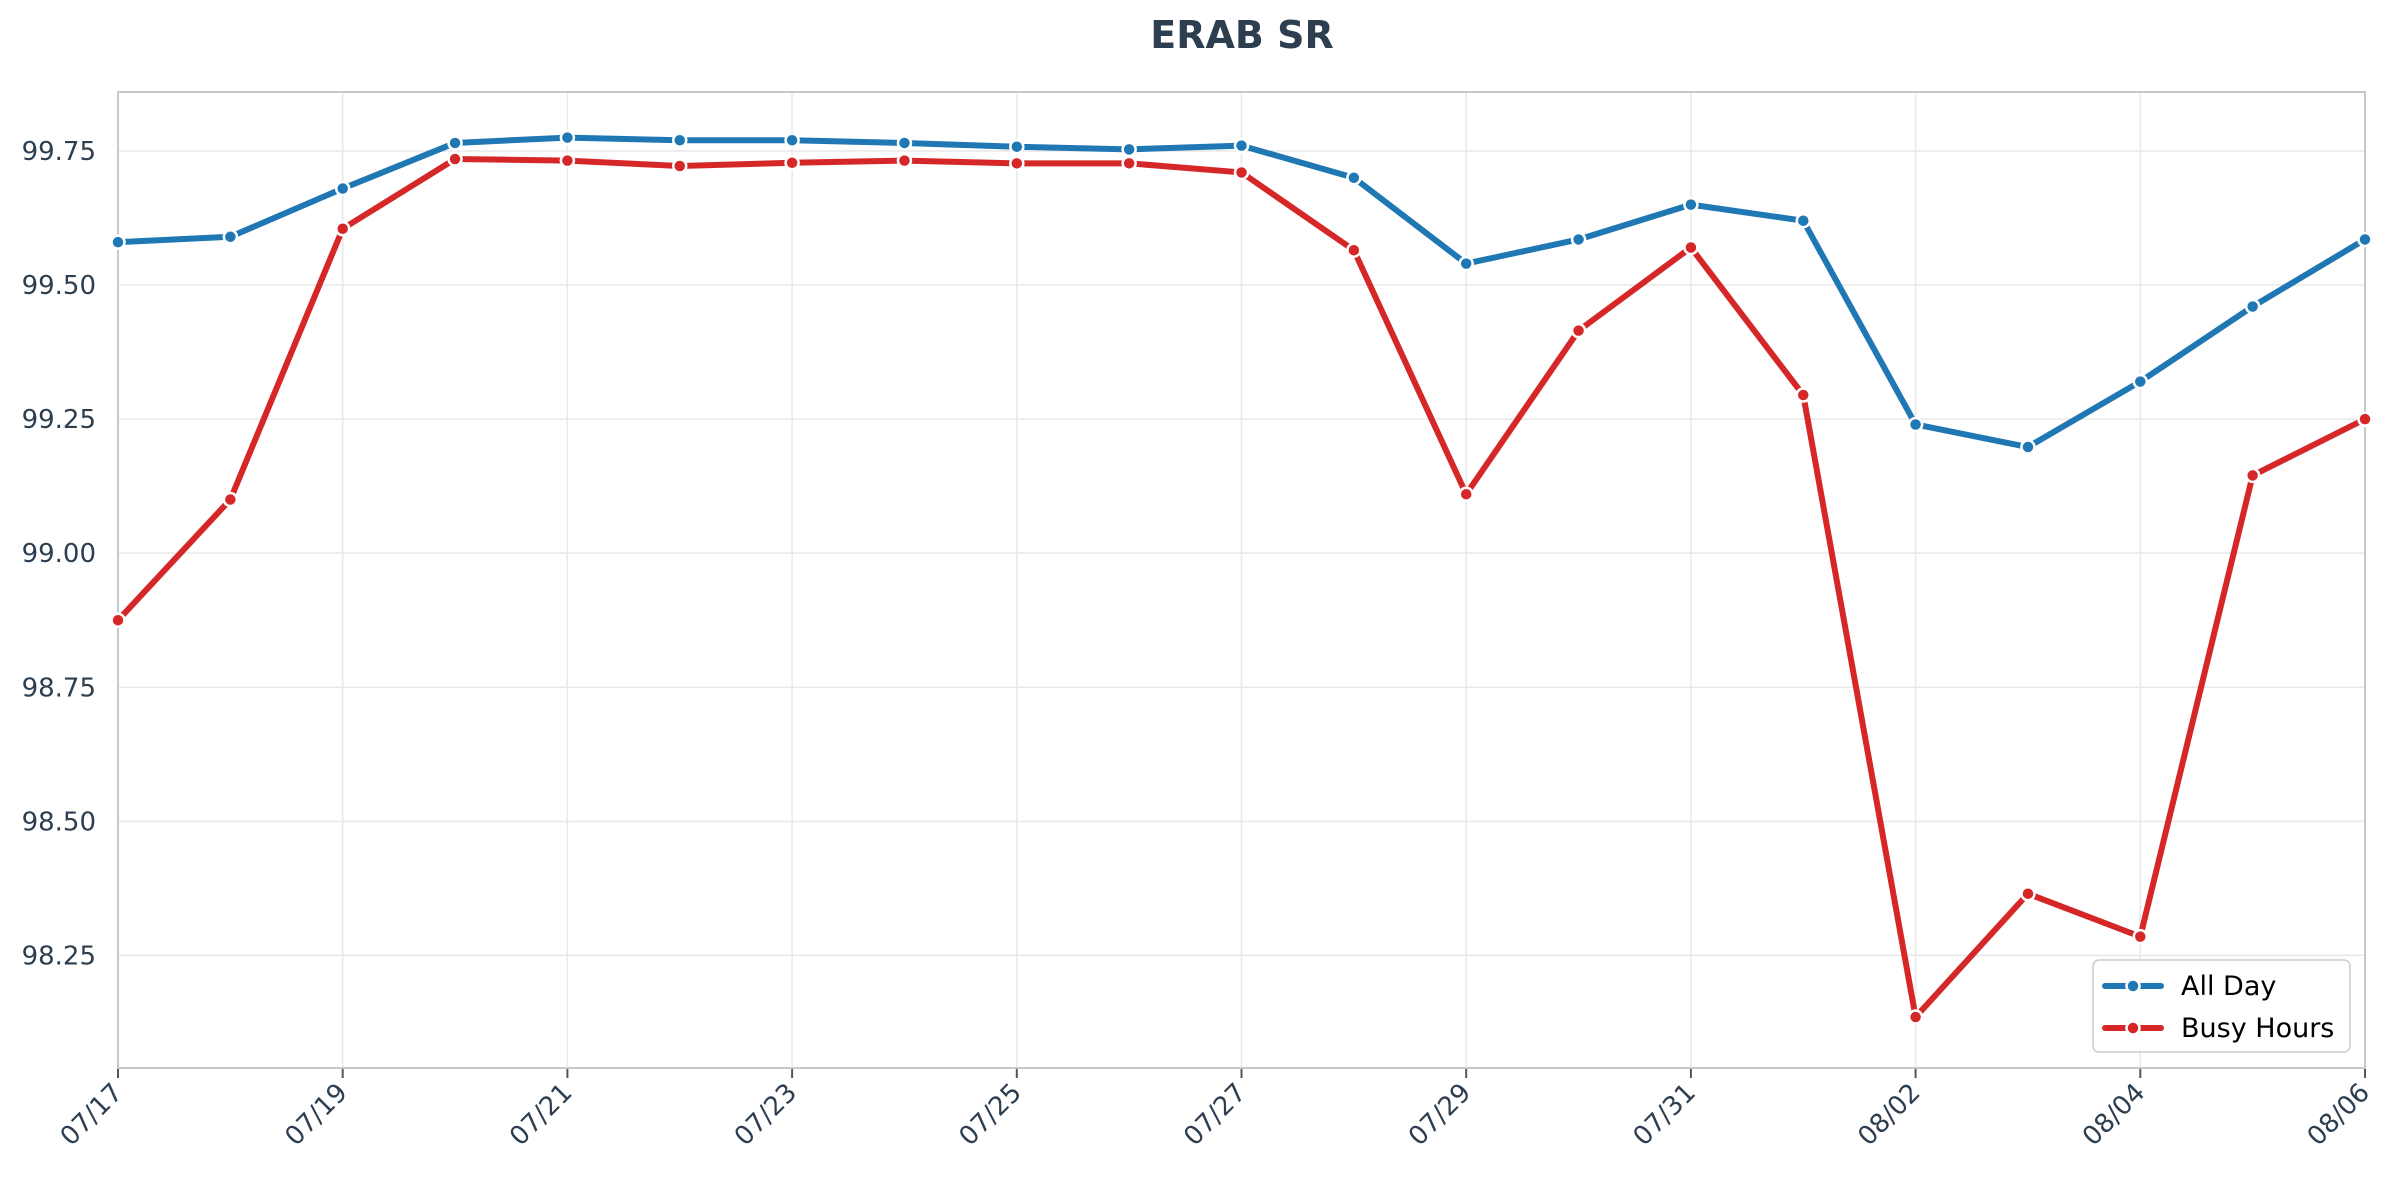 Image resolution: width=2385 pixels, height=1184 pixels. What do you see at coordinates (59, 688) in the screenshot?
I see `y-tick-label: 98.75` at bounding box center [59, 688].